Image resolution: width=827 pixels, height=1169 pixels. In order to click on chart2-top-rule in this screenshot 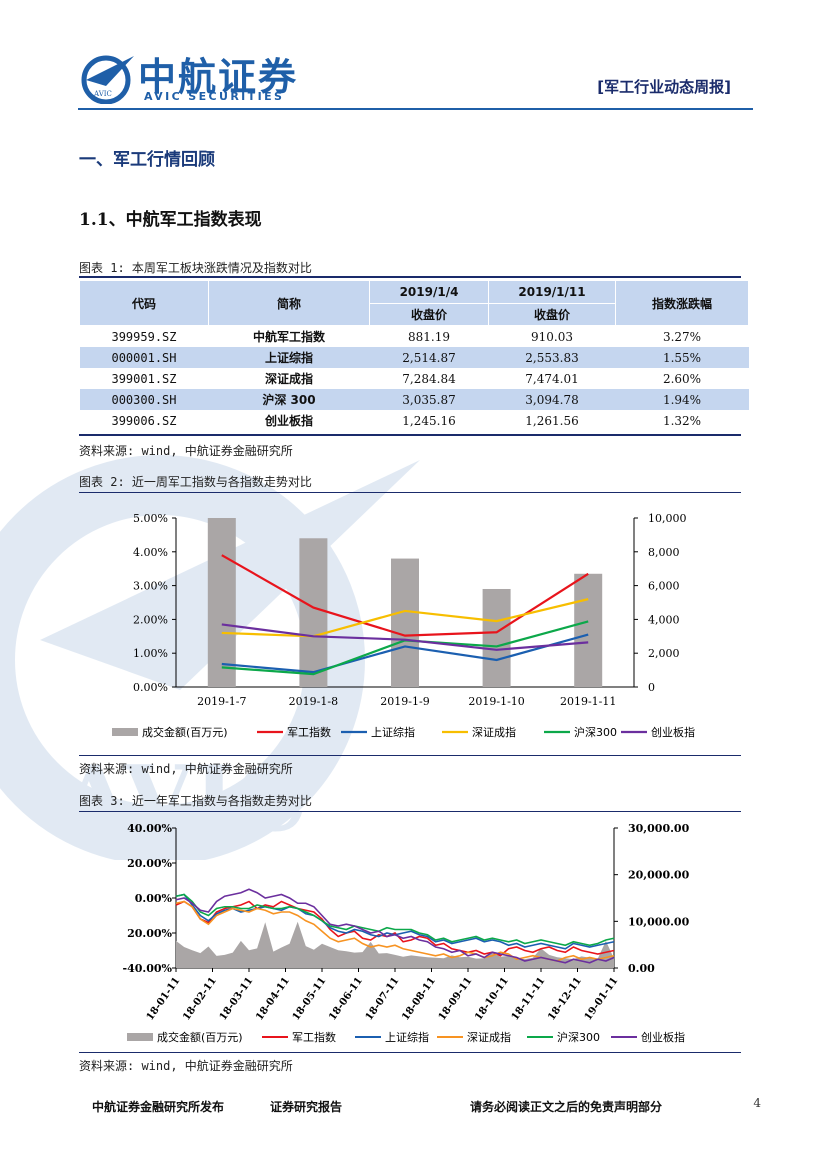, I will do `click(410, 492)`.